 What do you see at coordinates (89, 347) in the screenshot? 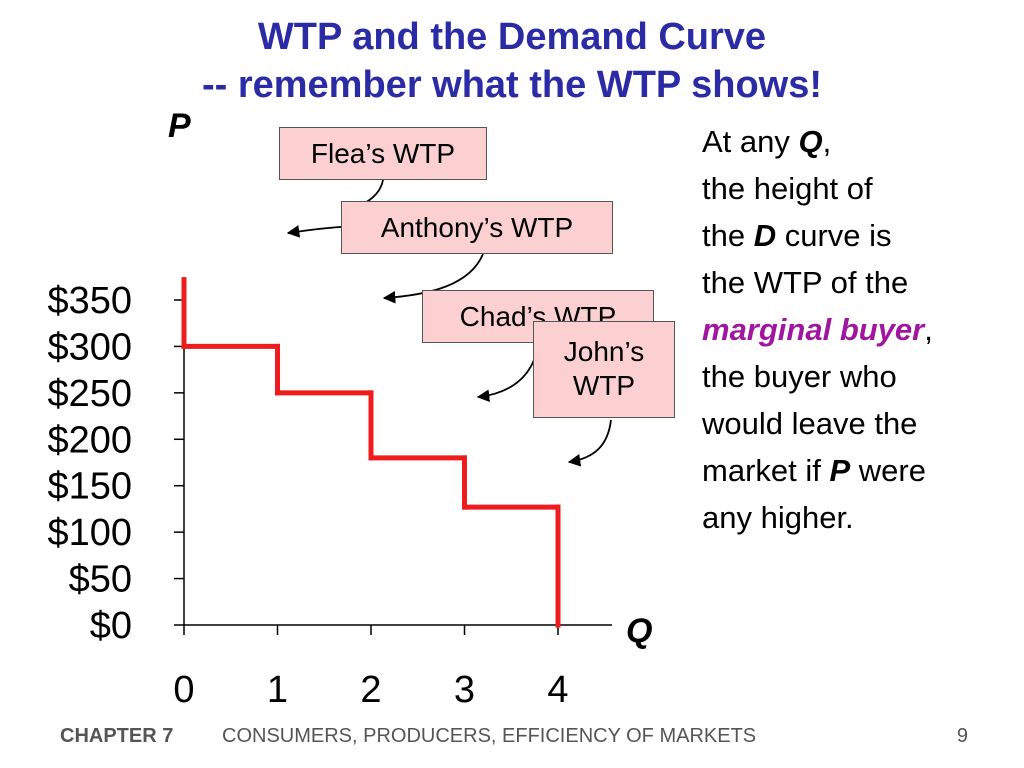
I see `y-tick-label: $300` at bounding box center [89, 347].